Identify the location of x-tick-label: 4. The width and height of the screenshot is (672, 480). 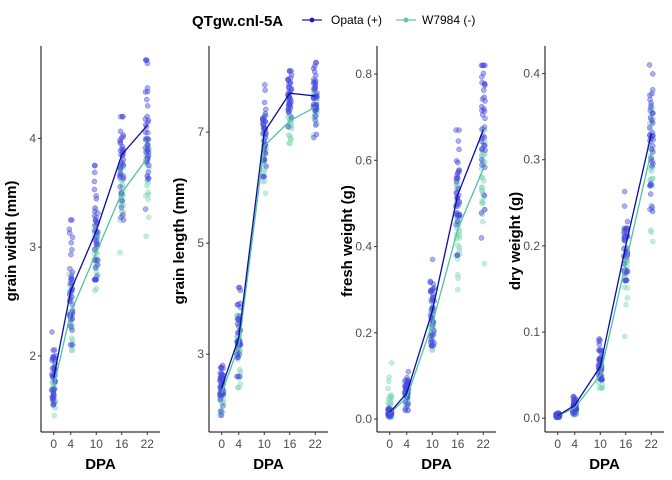
(574, 444).